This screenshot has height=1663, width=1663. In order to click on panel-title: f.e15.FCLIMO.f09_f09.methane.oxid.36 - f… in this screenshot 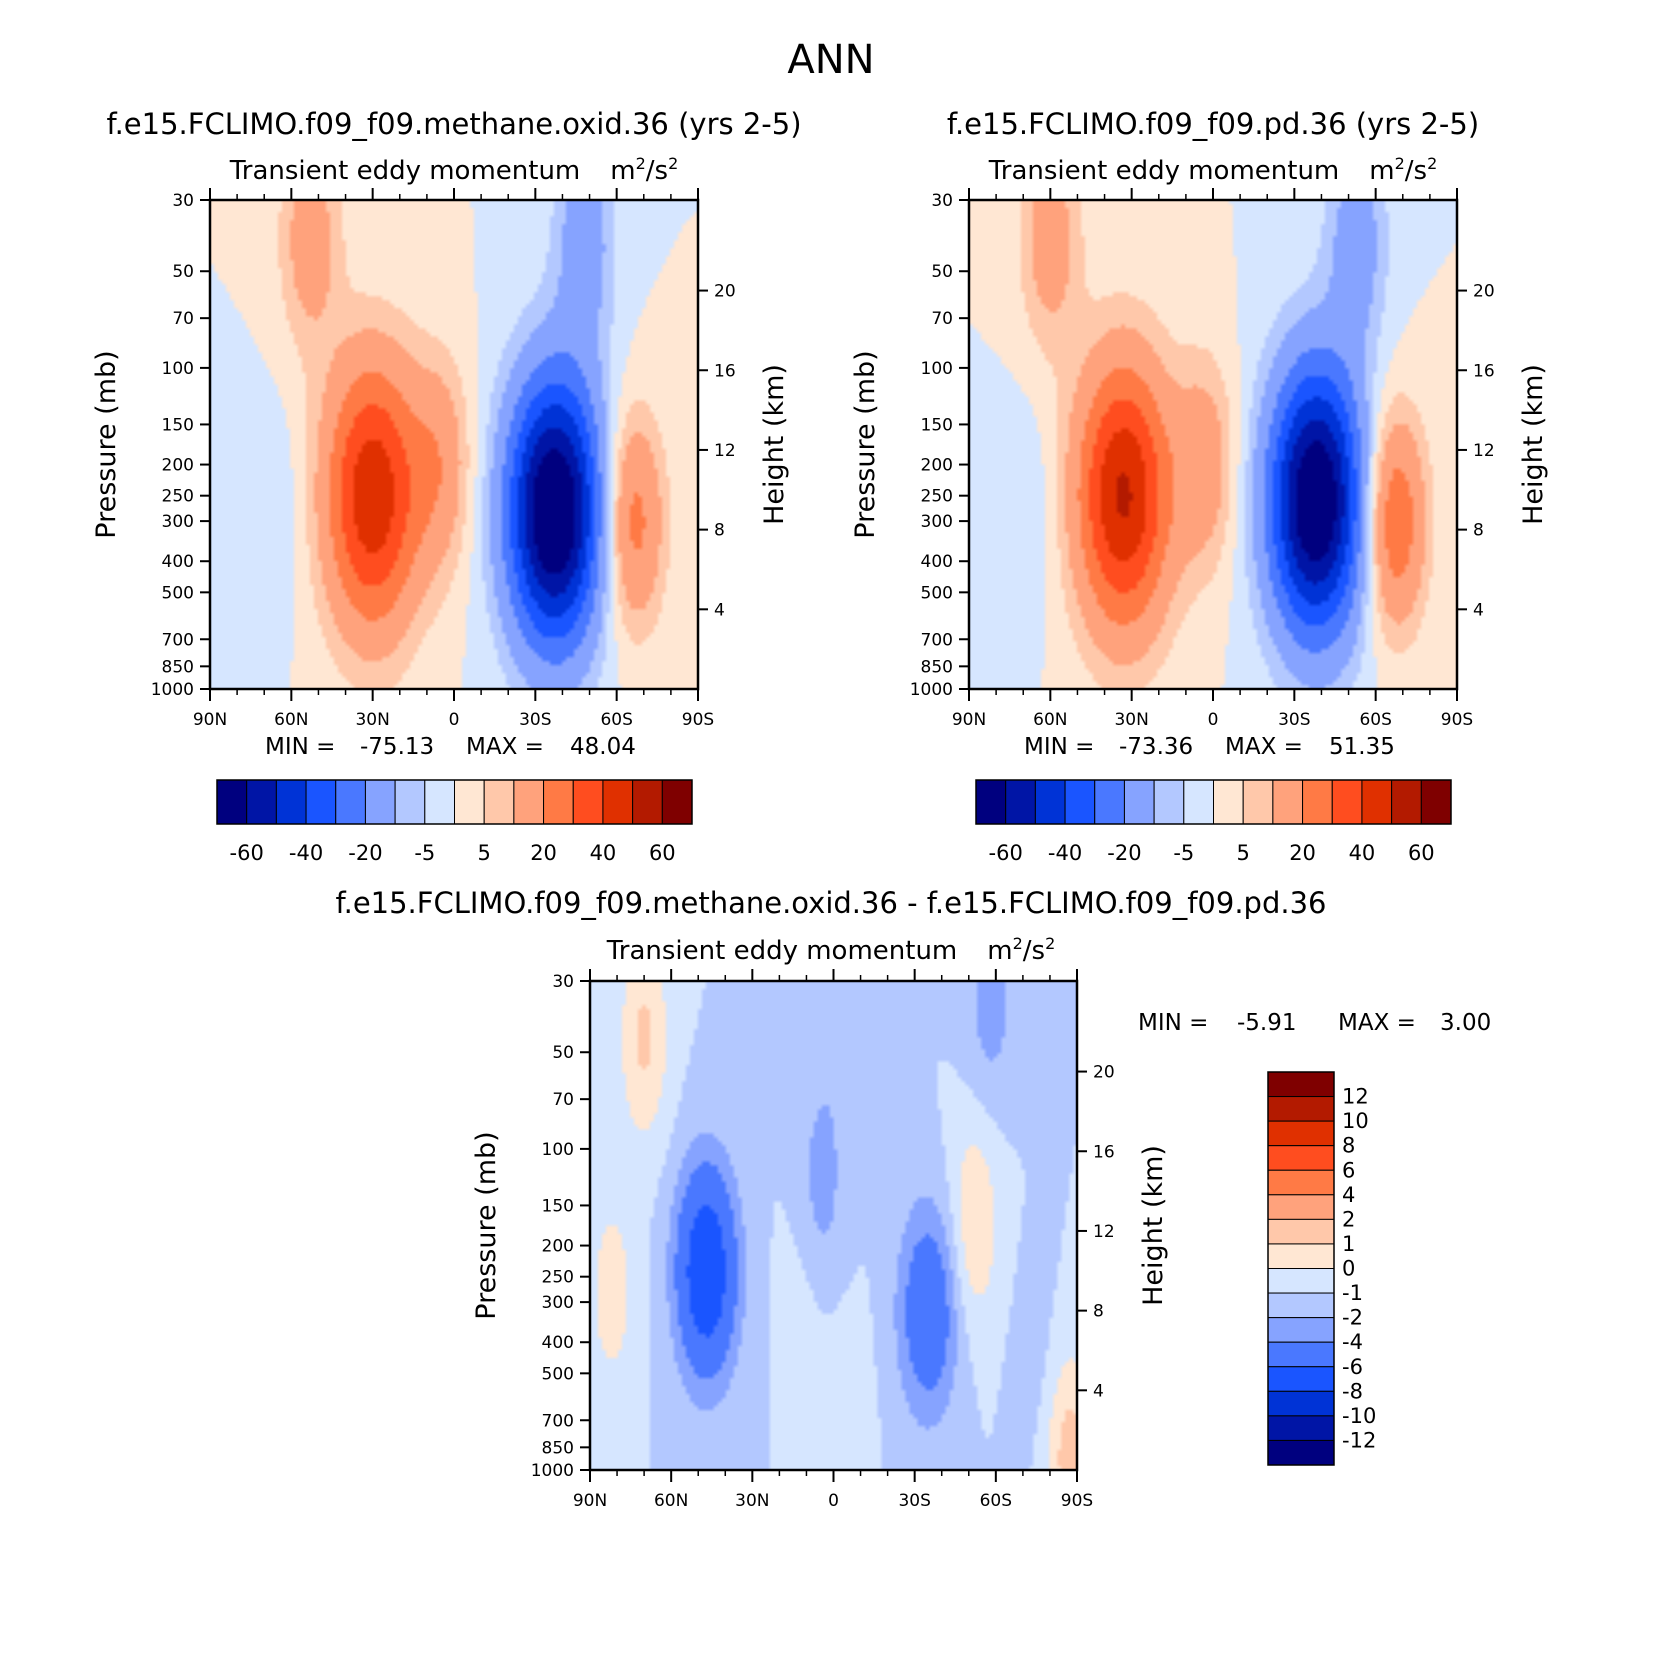, I will do `click(831, 903)`.